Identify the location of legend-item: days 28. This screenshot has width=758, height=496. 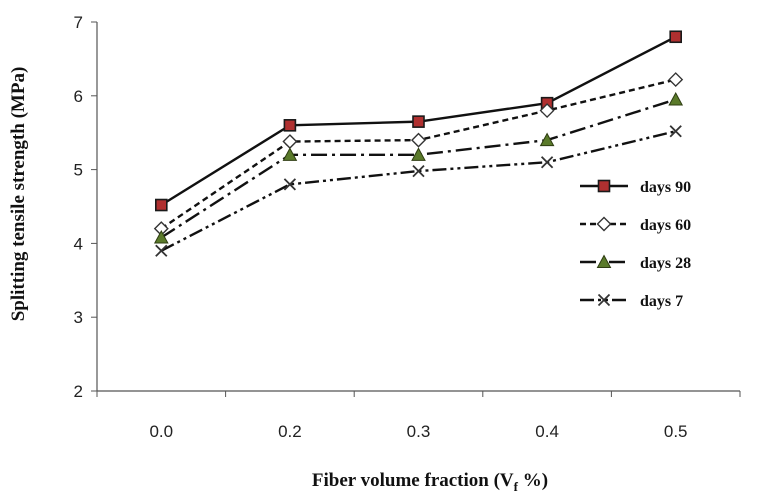
(635, 263).